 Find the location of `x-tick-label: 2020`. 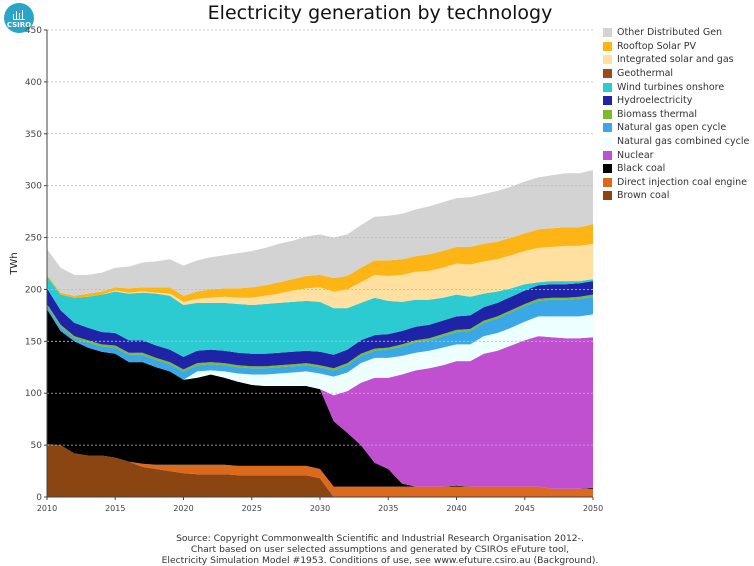

x-tick-label: 2020 is located at coordinates (183, 508).